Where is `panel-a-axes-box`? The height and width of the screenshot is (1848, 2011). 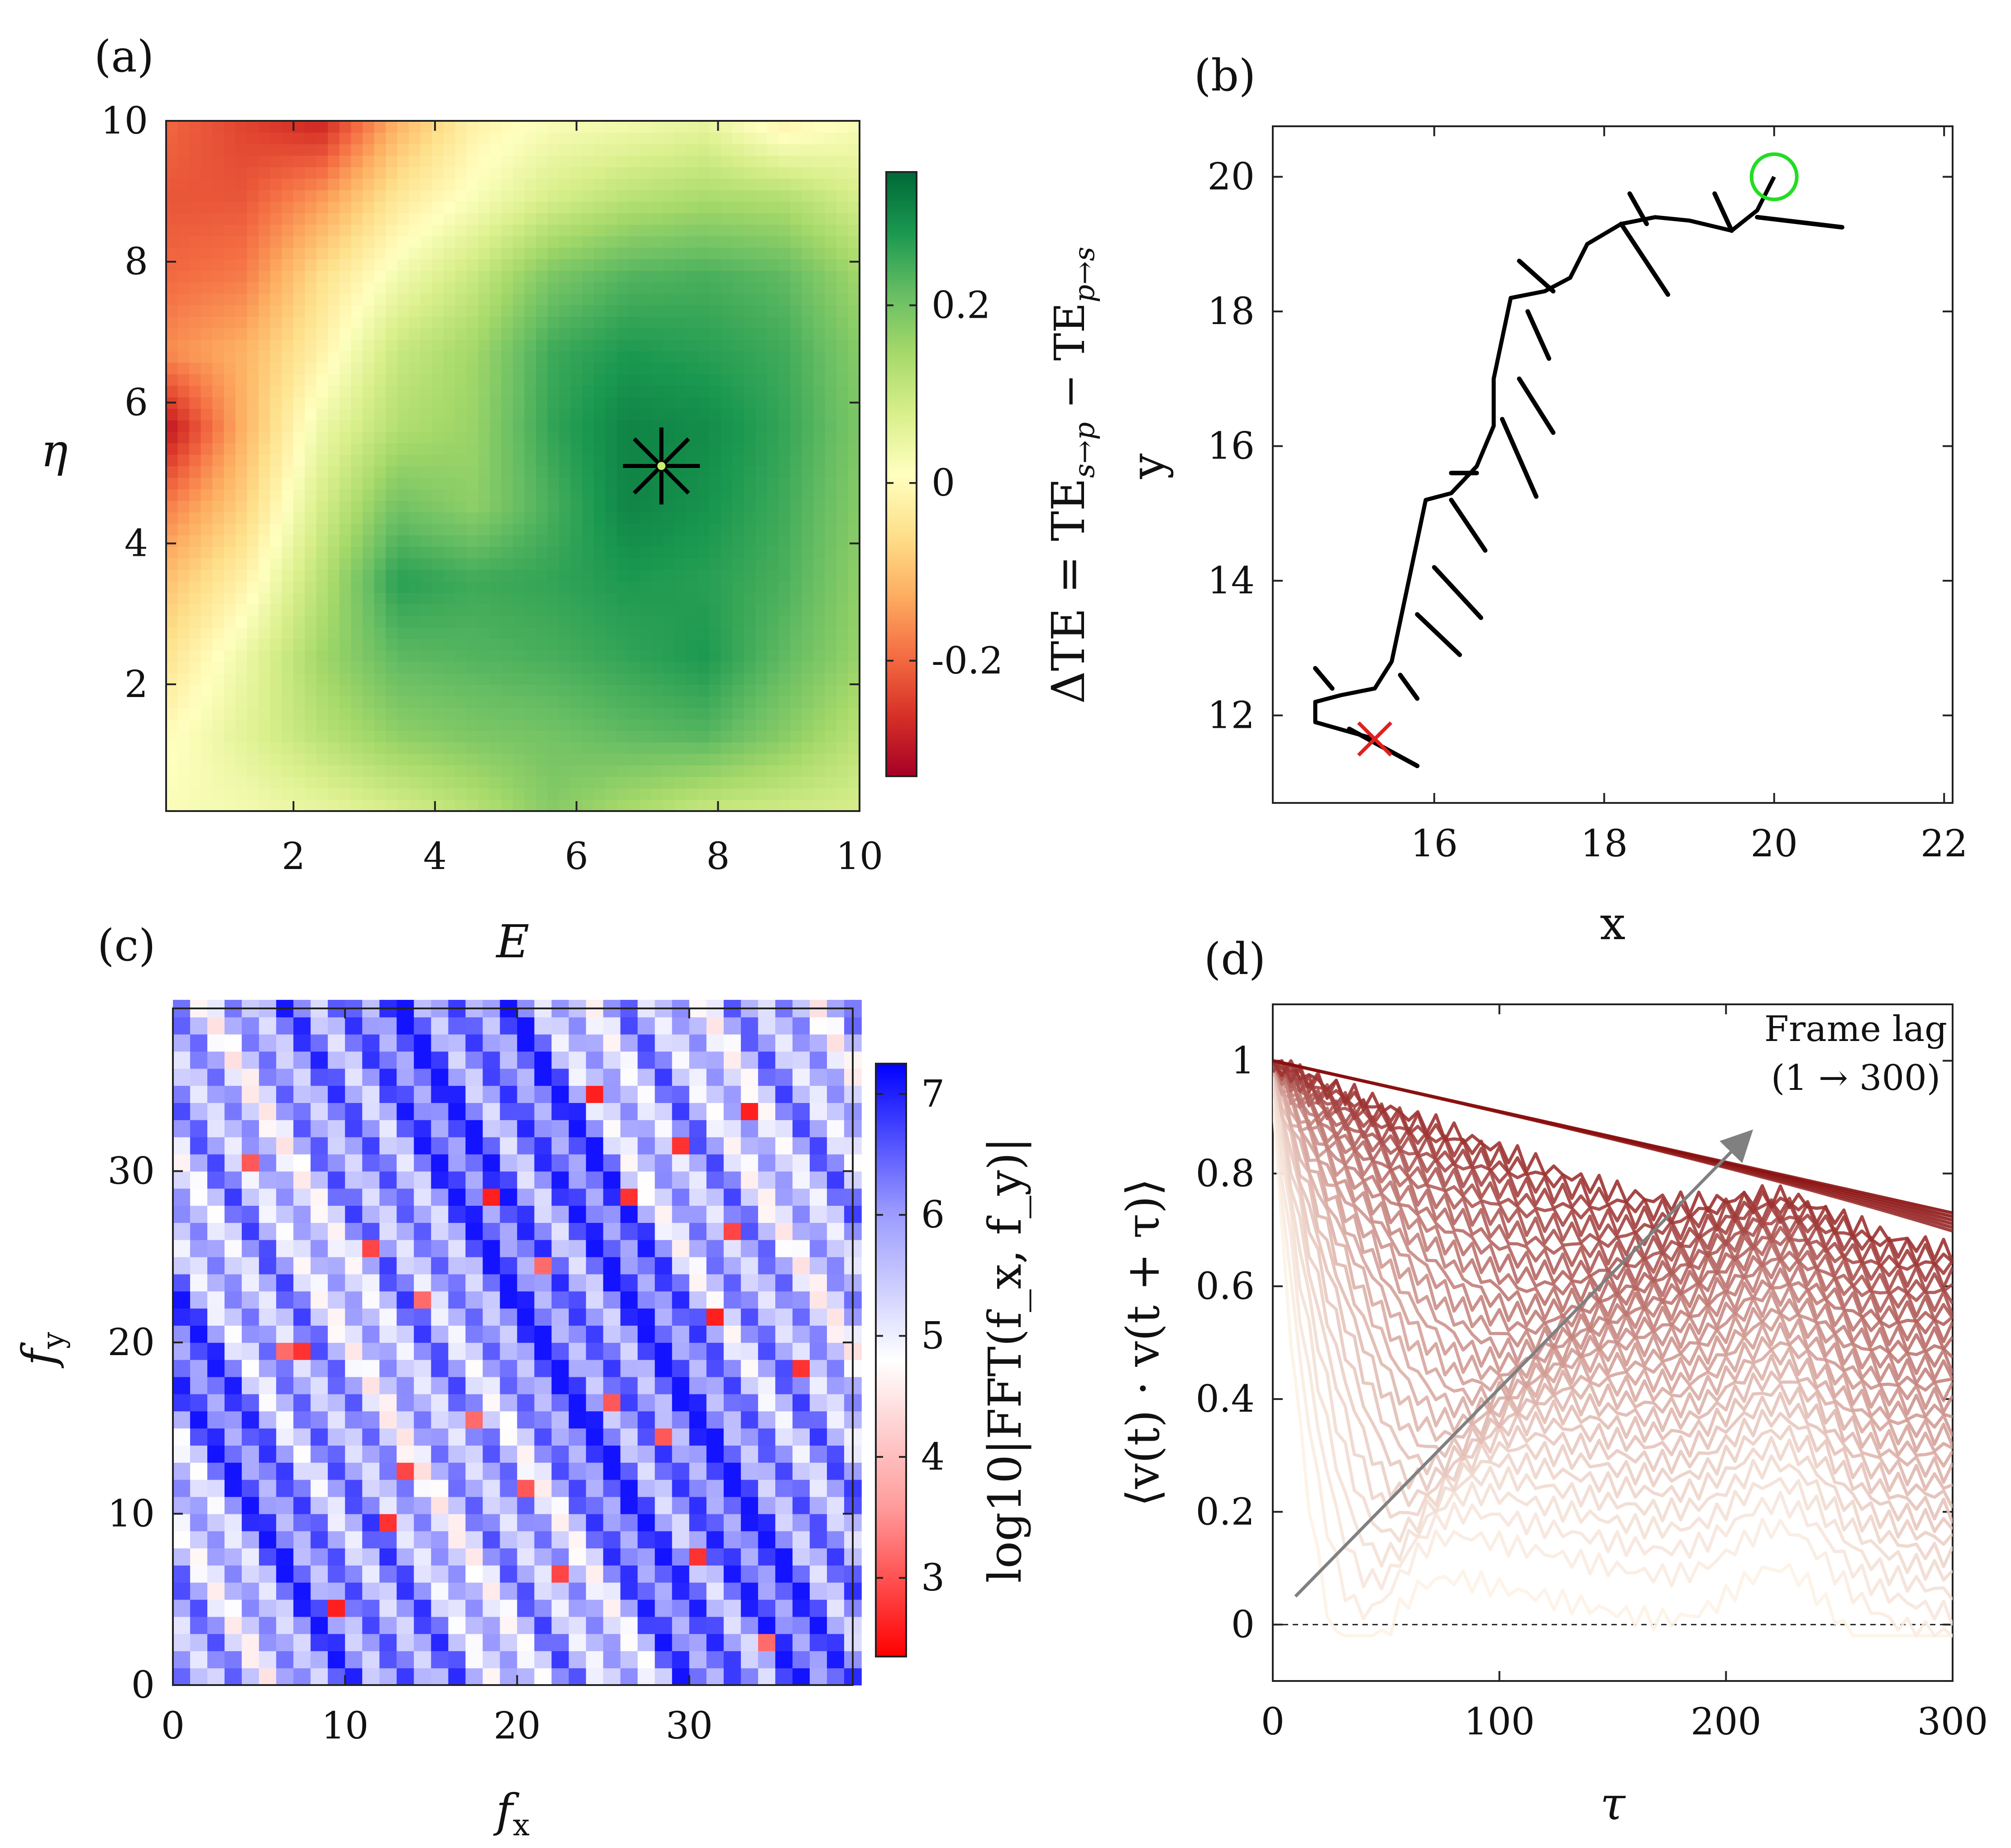 panel-a-axes-box is located at coordinates (512, 466).